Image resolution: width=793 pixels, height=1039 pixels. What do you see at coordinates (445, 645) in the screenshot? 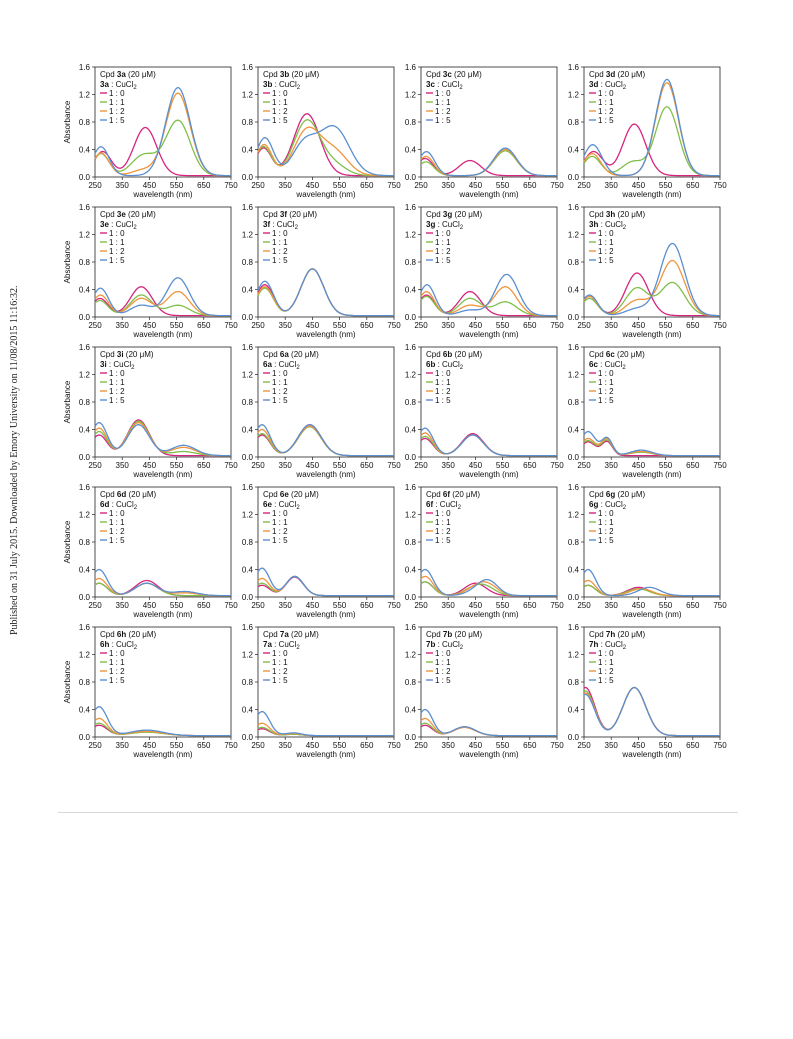
I see `legend-ratio: 7b : CuCl2` at bounding box center [445, 645].